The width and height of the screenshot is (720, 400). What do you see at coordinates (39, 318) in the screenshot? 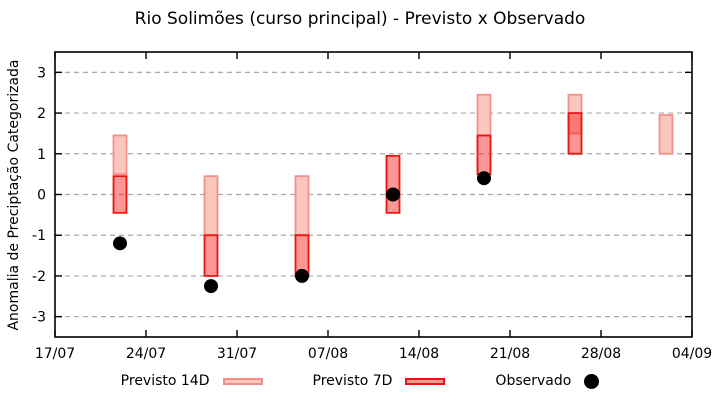
I see `y-tick-label: -3` at bounding box center [39, 318].